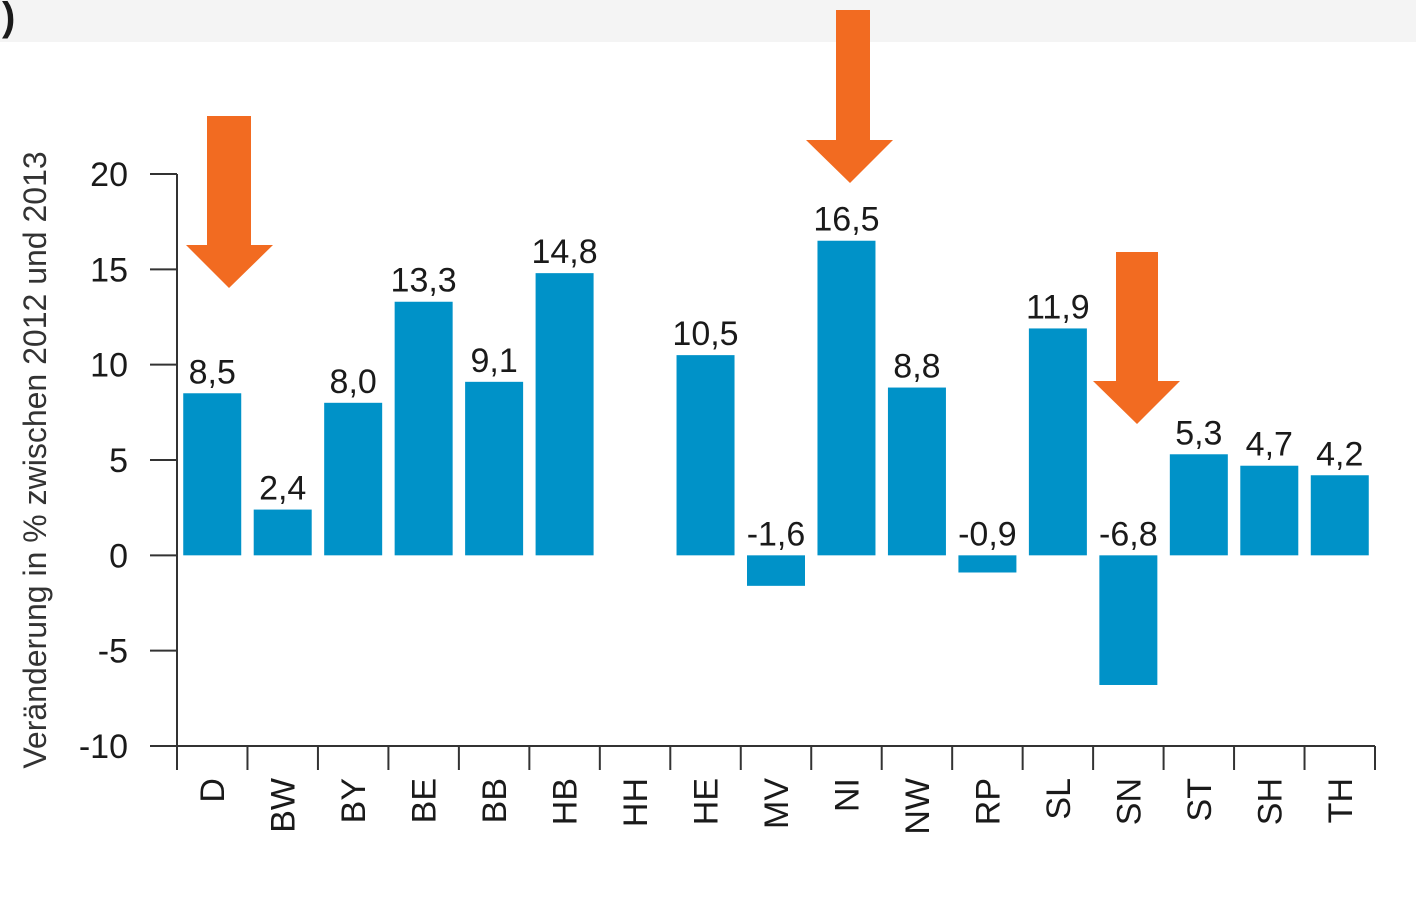  Describe the element at coordinates (425, 800) in the screenshot. I see `x-tick-label: BE` at that location.